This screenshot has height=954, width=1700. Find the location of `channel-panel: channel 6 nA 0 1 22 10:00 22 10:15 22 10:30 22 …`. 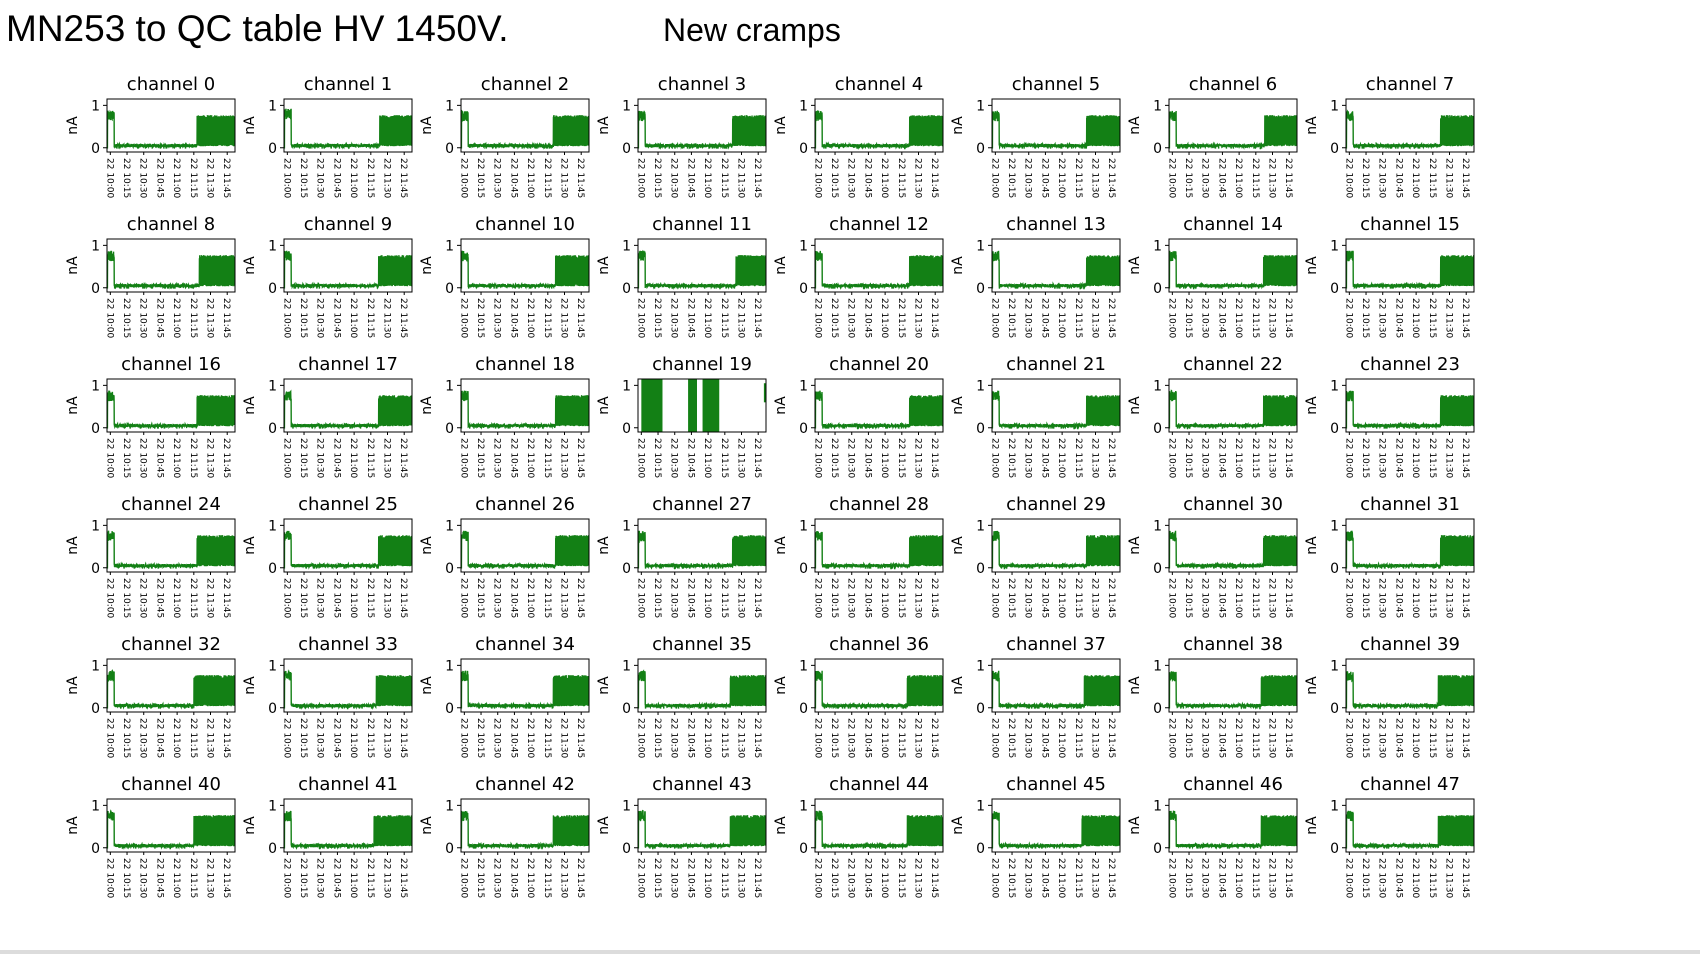

channel-panel: channel 6 nA 0 1 22 10:00 22 10:15 22 10:30 22 … is located at coordinates (1212, 136).